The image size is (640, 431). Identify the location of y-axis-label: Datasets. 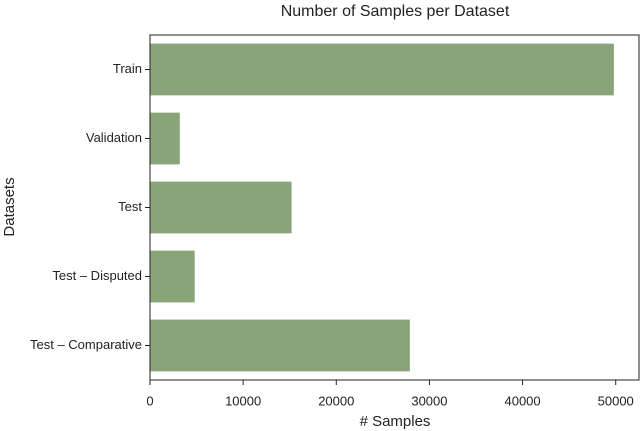
(9, 206).